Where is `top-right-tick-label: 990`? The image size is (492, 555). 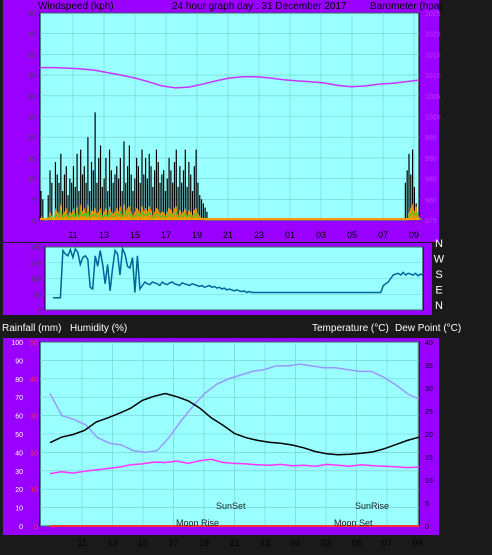 top-right-tick-label: 990 is located at coordinates (431, 159).